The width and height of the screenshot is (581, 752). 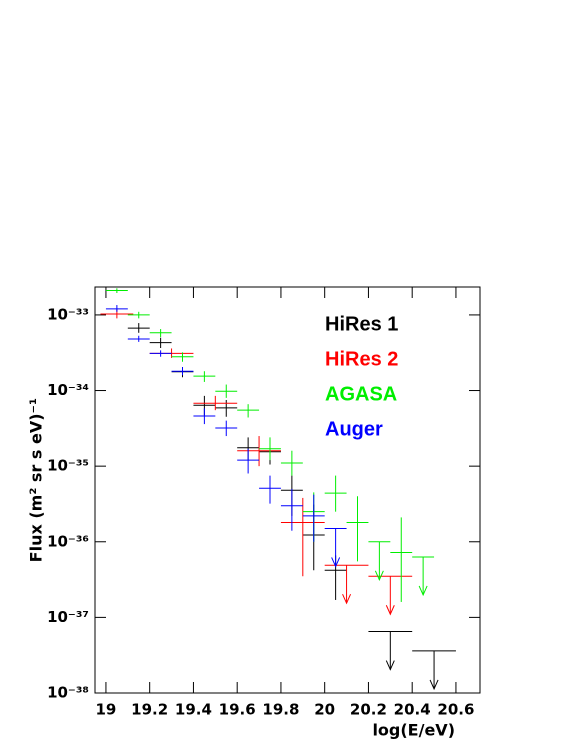 I want to click on x-tick-label: 19, so click(x=106, y=710).